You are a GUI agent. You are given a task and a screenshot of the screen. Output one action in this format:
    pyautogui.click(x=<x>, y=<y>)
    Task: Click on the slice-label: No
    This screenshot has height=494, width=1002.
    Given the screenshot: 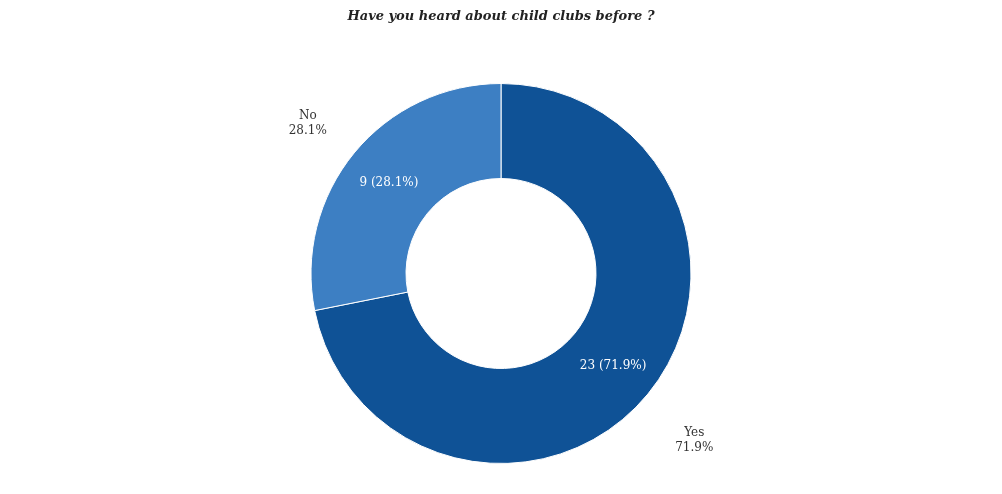 What is the action you would take?
    pyautogui.click(x=307, y=114)
    